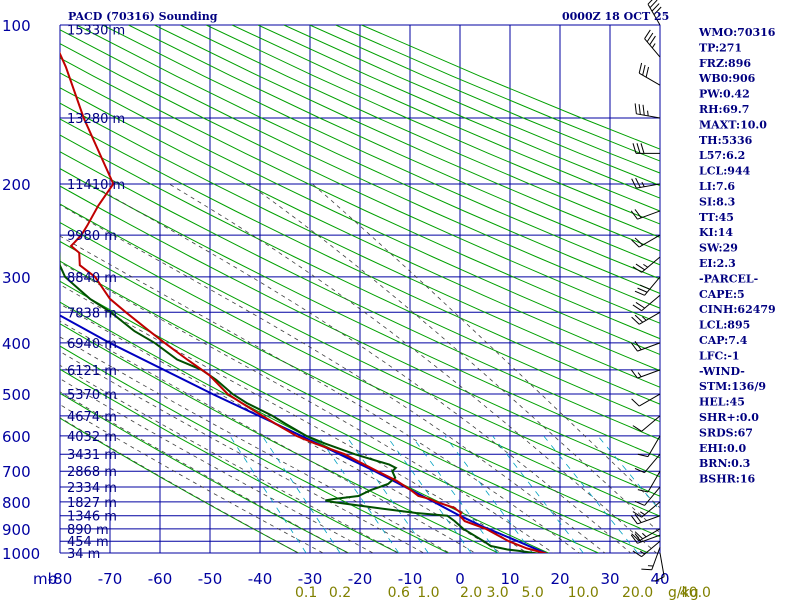  Describe the element at coordinates (360, 579) in the screenshot. I see `temperature-tick-label: -20` at that location.